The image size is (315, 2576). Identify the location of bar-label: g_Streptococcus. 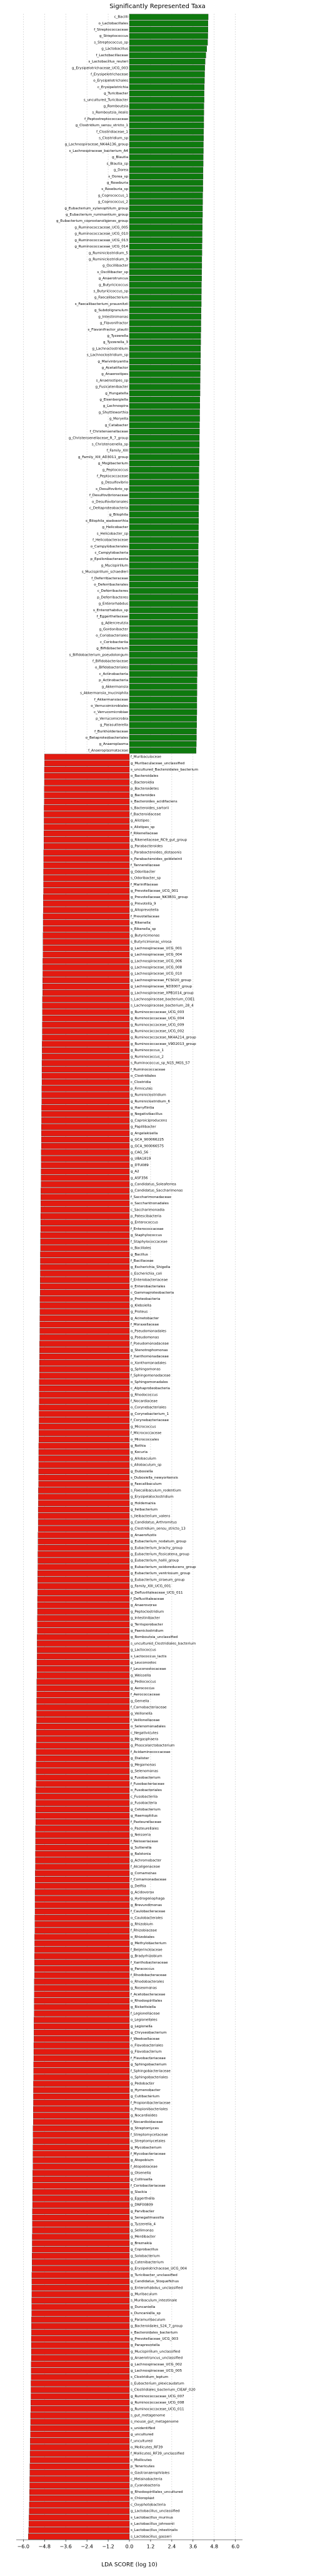
(114, 36).